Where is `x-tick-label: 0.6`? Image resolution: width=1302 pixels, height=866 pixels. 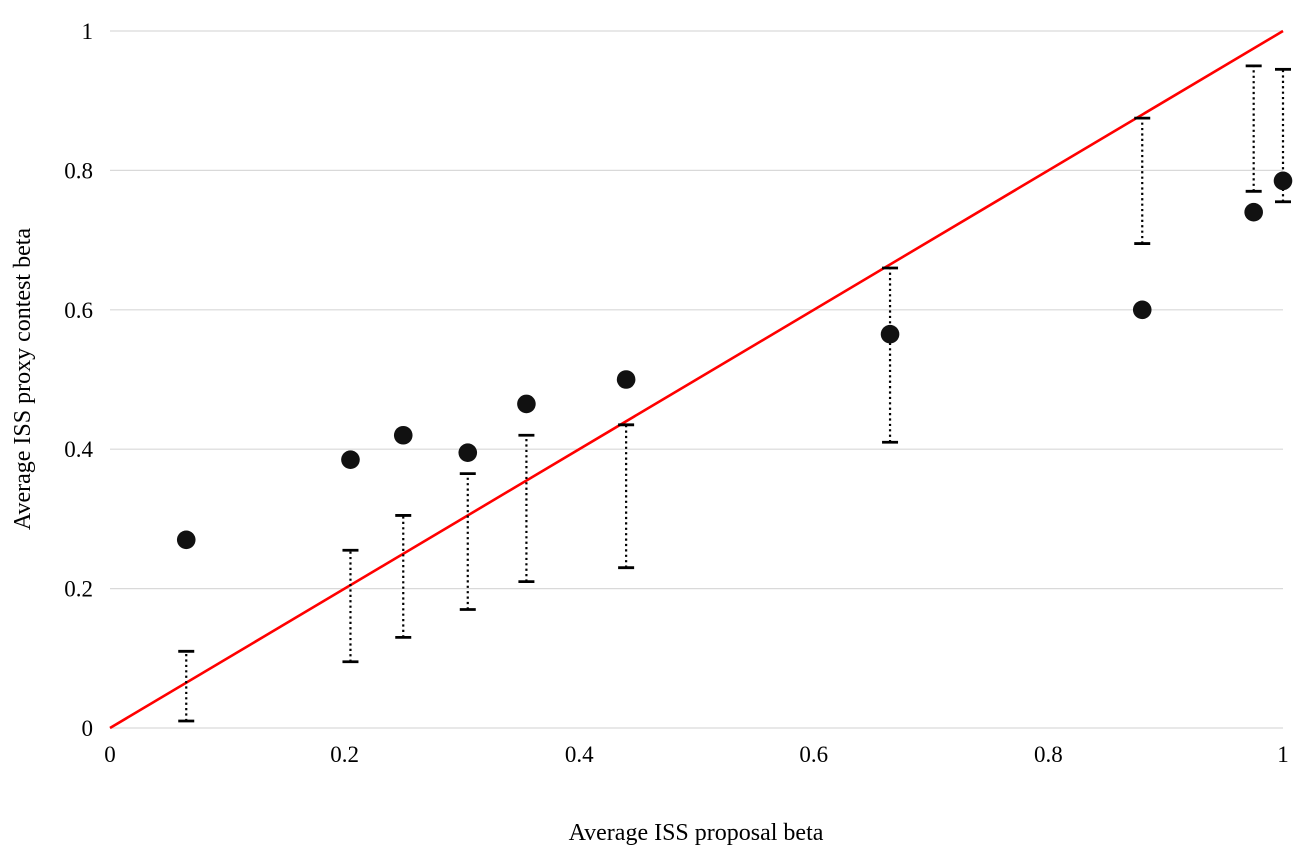
x-tick-label: 0.6 is located at coordinates (813, 754).